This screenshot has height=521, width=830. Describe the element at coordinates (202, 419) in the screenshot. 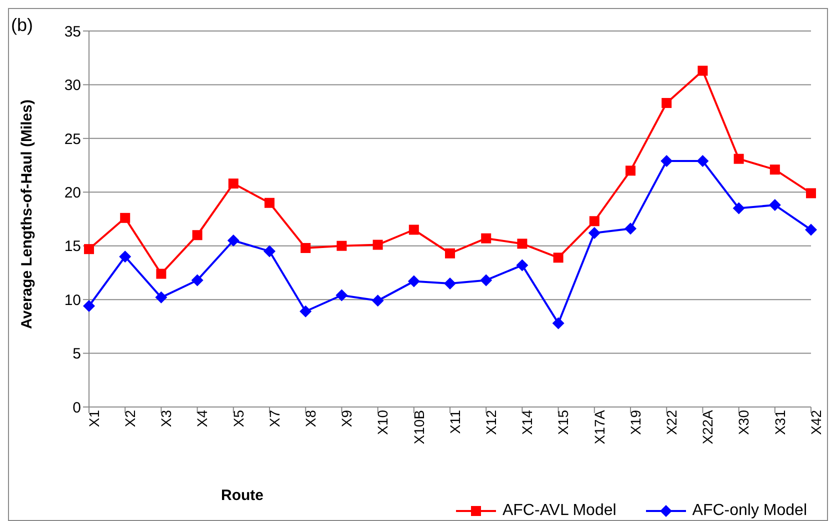

I see `x-tick-label: X4` at that location.